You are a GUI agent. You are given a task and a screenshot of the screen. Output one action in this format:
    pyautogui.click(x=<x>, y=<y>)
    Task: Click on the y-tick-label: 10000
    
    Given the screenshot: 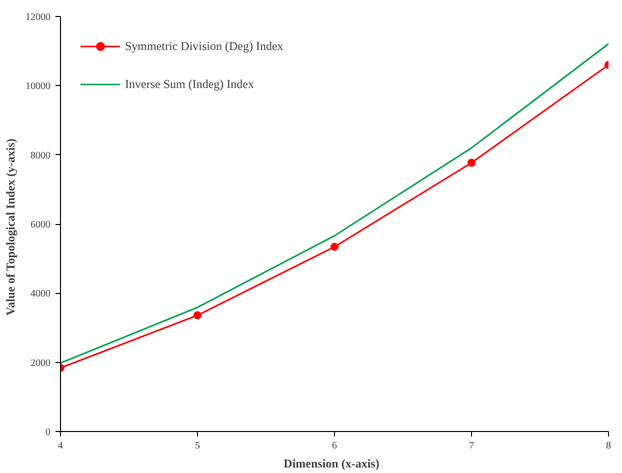 What is the action you would take?
    pyautogui.click(x=38, y=86)
    